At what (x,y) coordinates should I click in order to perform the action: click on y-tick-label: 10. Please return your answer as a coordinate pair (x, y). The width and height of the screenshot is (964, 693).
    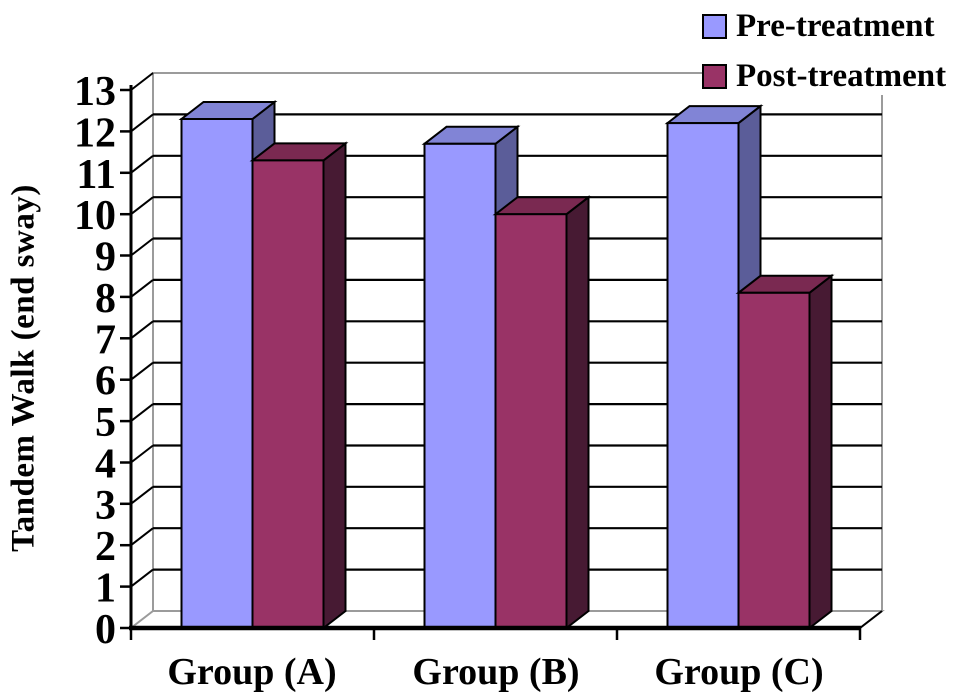
    Looking at the image, I should click on (95, 216).